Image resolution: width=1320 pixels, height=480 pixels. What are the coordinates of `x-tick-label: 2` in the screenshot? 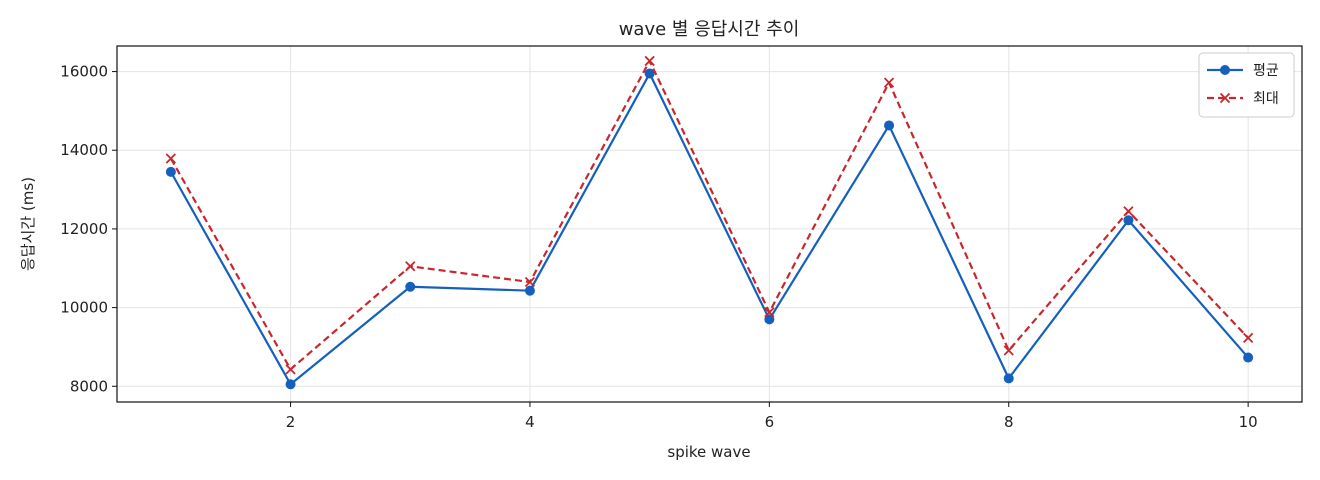 It's located at (291, 422).